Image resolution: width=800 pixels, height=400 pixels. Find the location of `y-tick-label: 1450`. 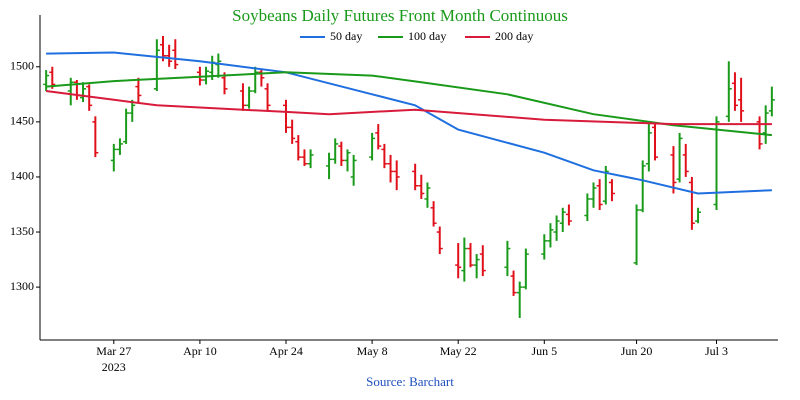

y-tick-label: 1450 is located at coordinates (22, 121).